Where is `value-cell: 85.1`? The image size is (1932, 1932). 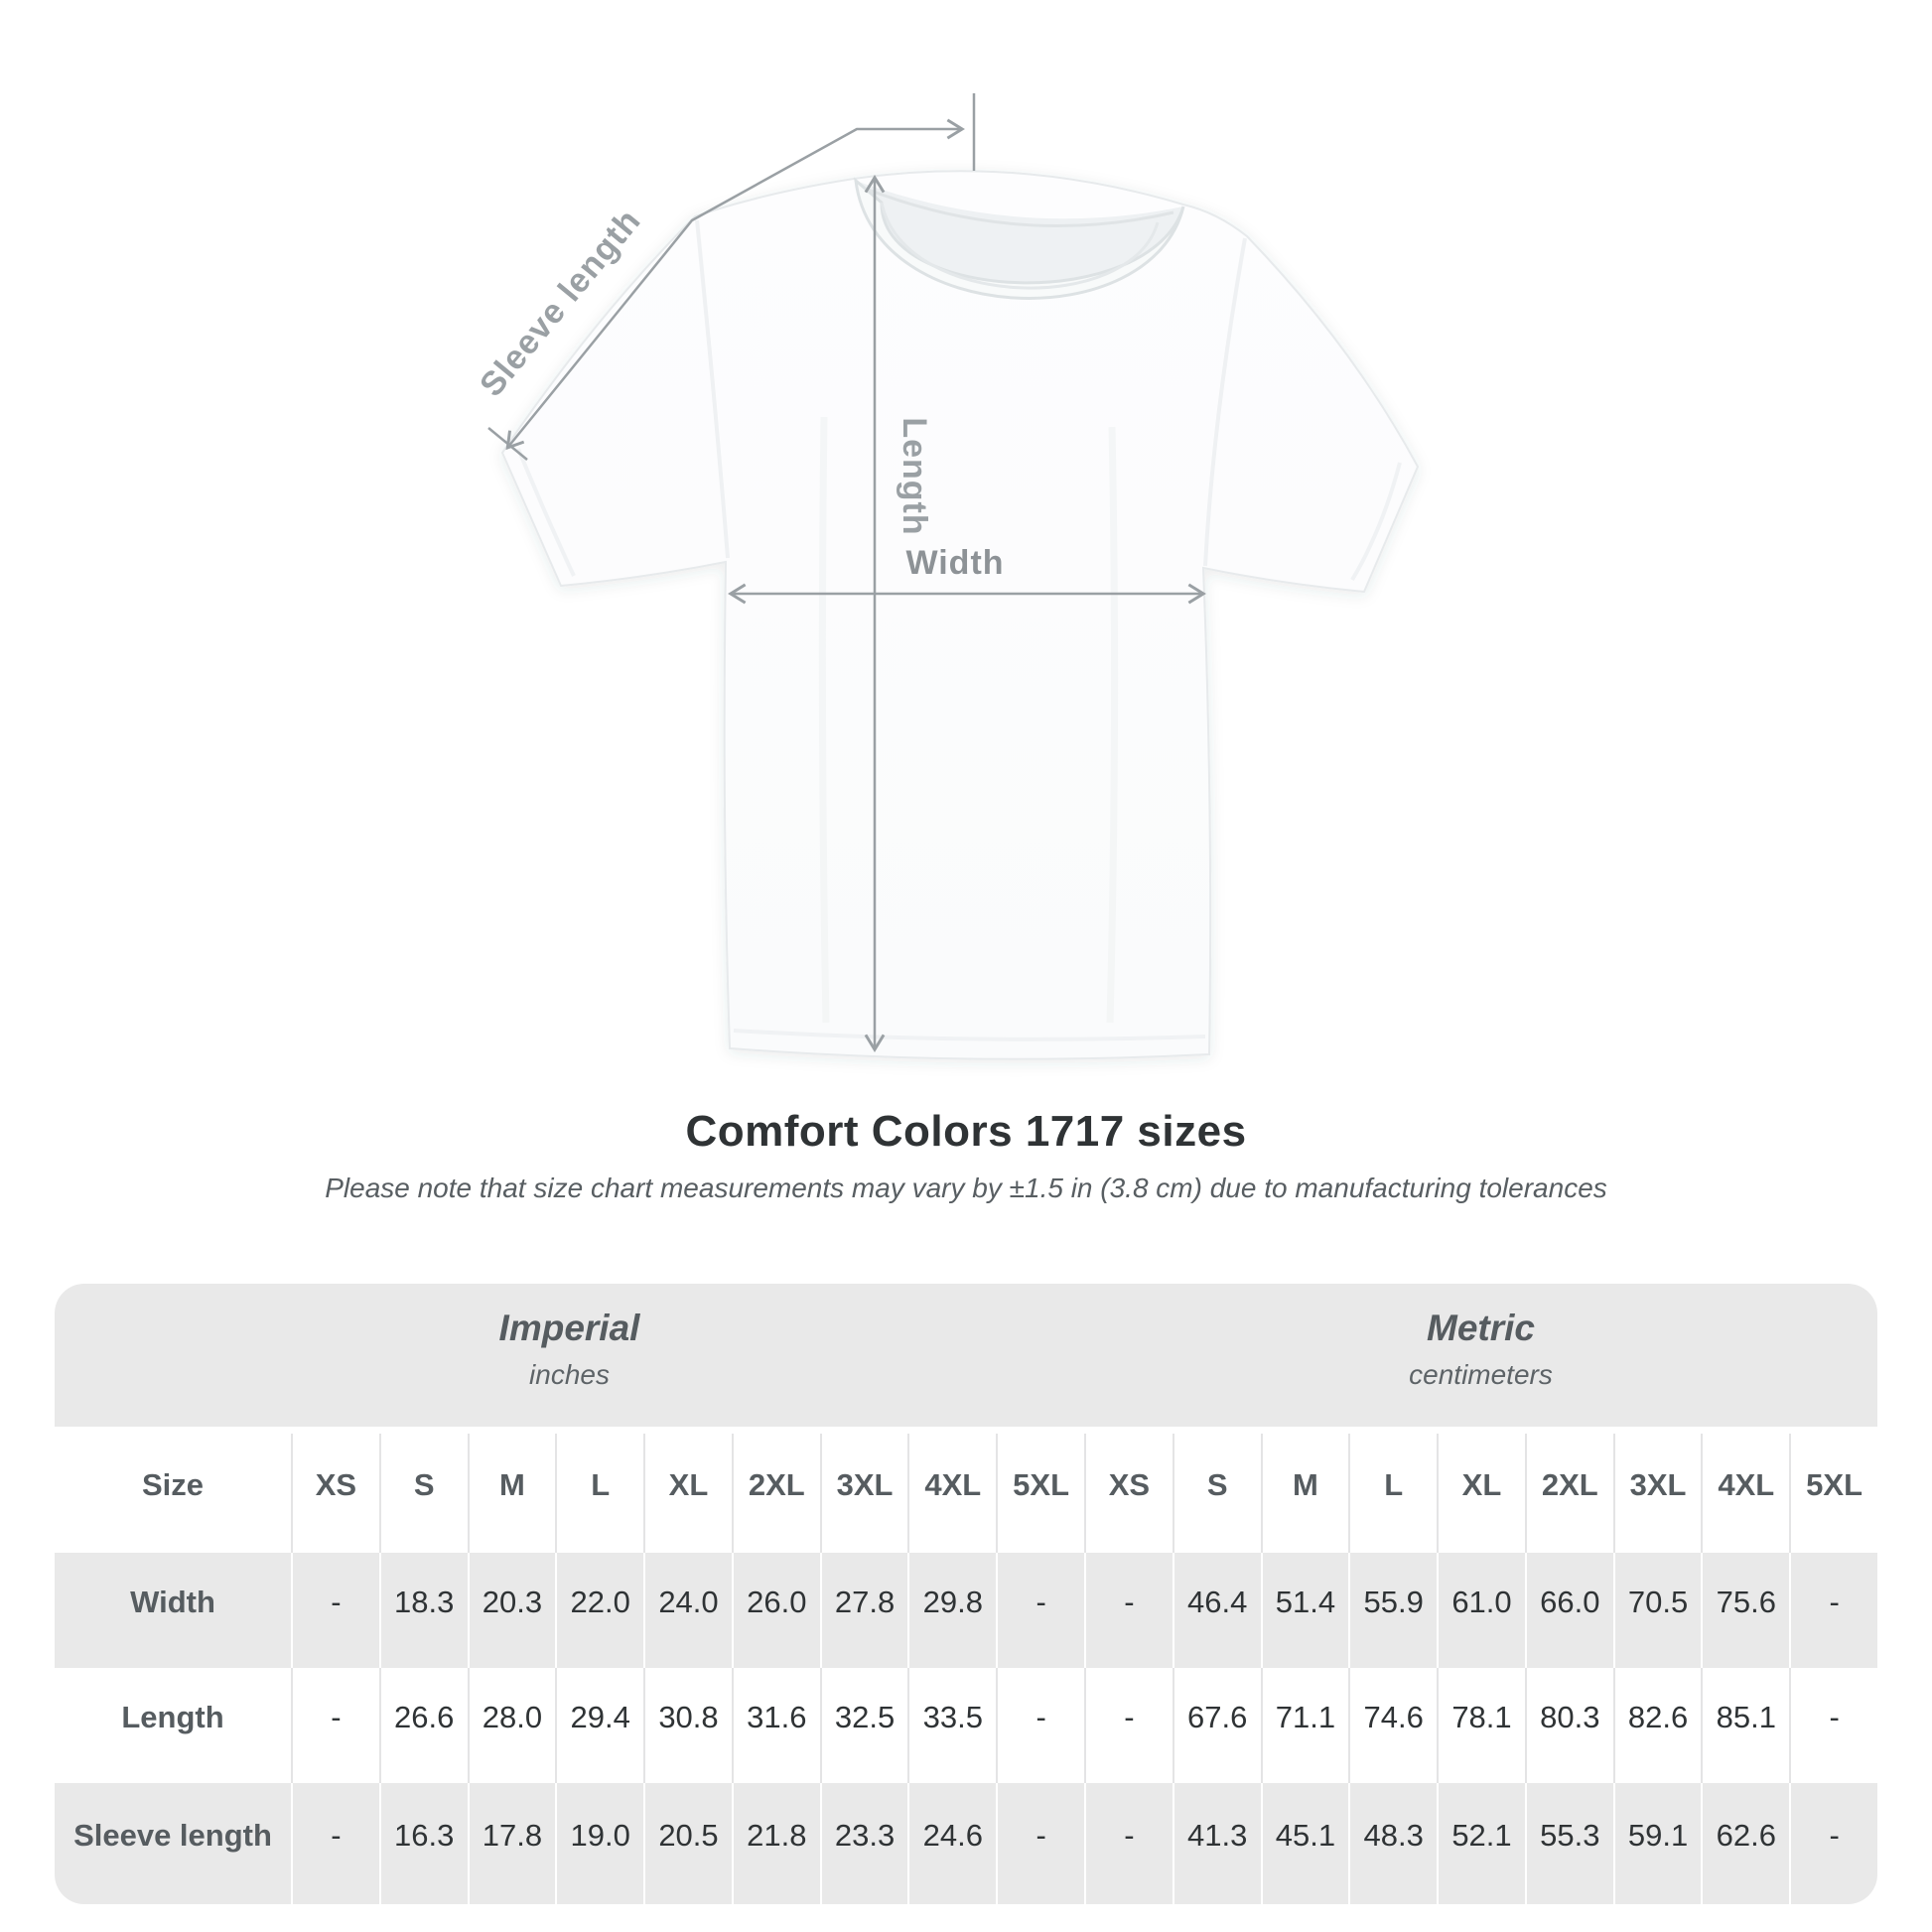
value-cell: 85.1 is located at coordinates (1745, 1725).